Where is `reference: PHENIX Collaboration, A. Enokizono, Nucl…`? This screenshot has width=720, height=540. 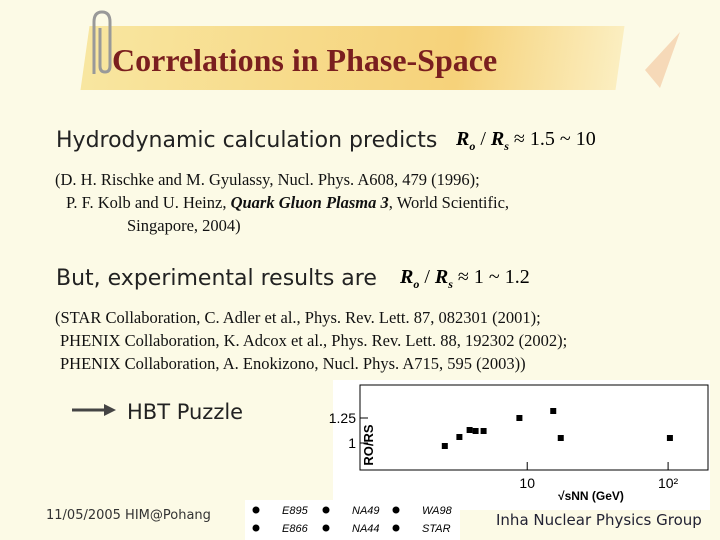 reference: PHENIX Collaboration, A. Enokizono, Nucl… is located at coordinates (293, 363).